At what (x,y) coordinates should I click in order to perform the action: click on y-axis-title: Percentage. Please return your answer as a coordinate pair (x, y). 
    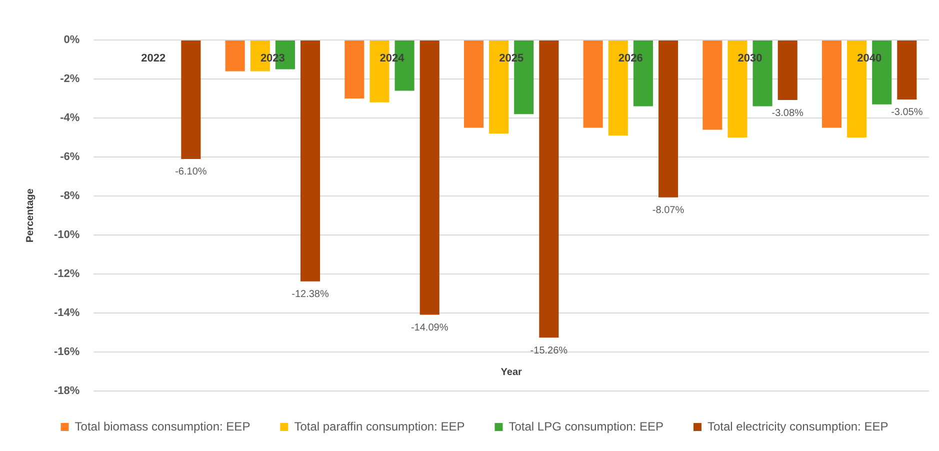
    Looking at the image, I should click on (30, 215).